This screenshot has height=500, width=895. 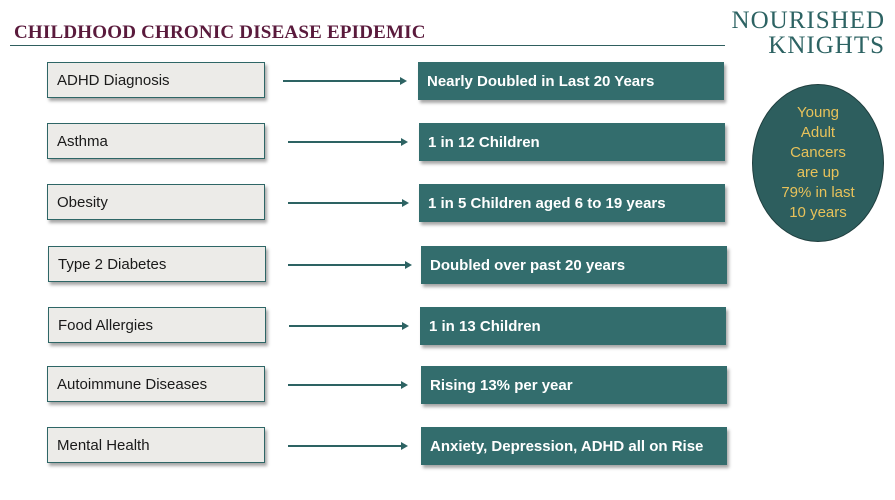 I want to click on brand-line-2: KNIGHTS, so click(x=826, y=45).